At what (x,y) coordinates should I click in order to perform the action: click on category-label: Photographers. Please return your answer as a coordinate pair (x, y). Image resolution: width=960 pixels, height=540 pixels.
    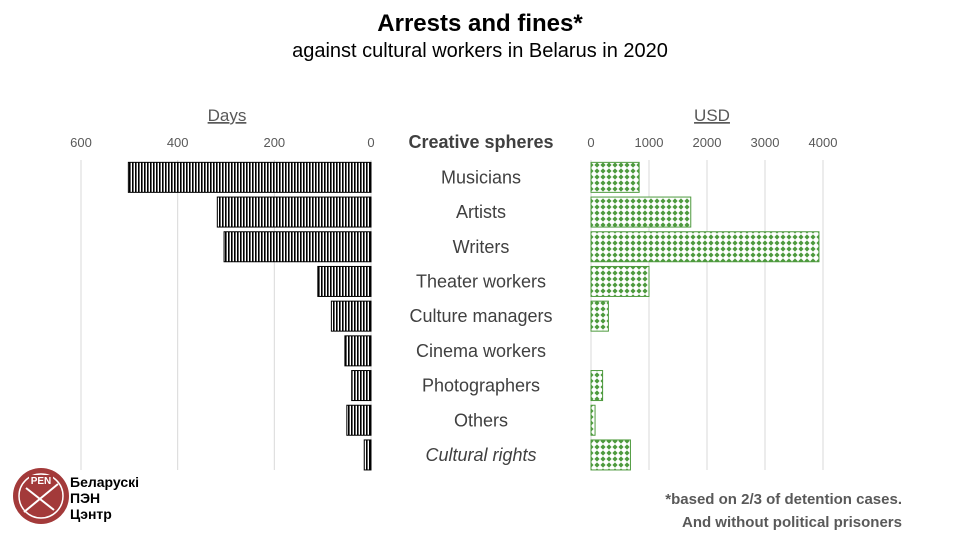
    Looking at the image, I should click on (481, 386).